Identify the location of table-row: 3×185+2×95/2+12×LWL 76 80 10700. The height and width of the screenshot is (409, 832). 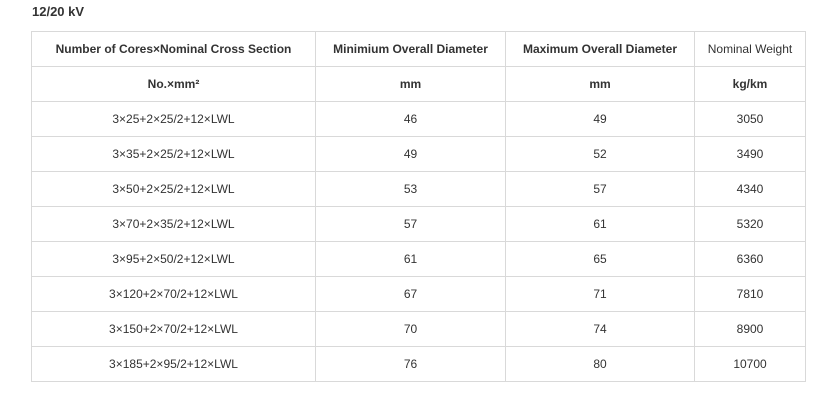
(418, 364).